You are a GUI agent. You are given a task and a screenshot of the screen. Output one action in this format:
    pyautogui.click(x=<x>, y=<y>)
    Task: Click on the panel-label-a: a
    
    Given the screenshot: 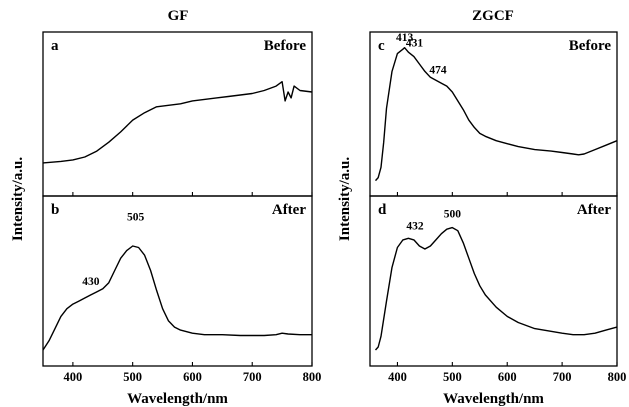 What is the action you would take?
    pyautogui.click(x=55, y=46)
    